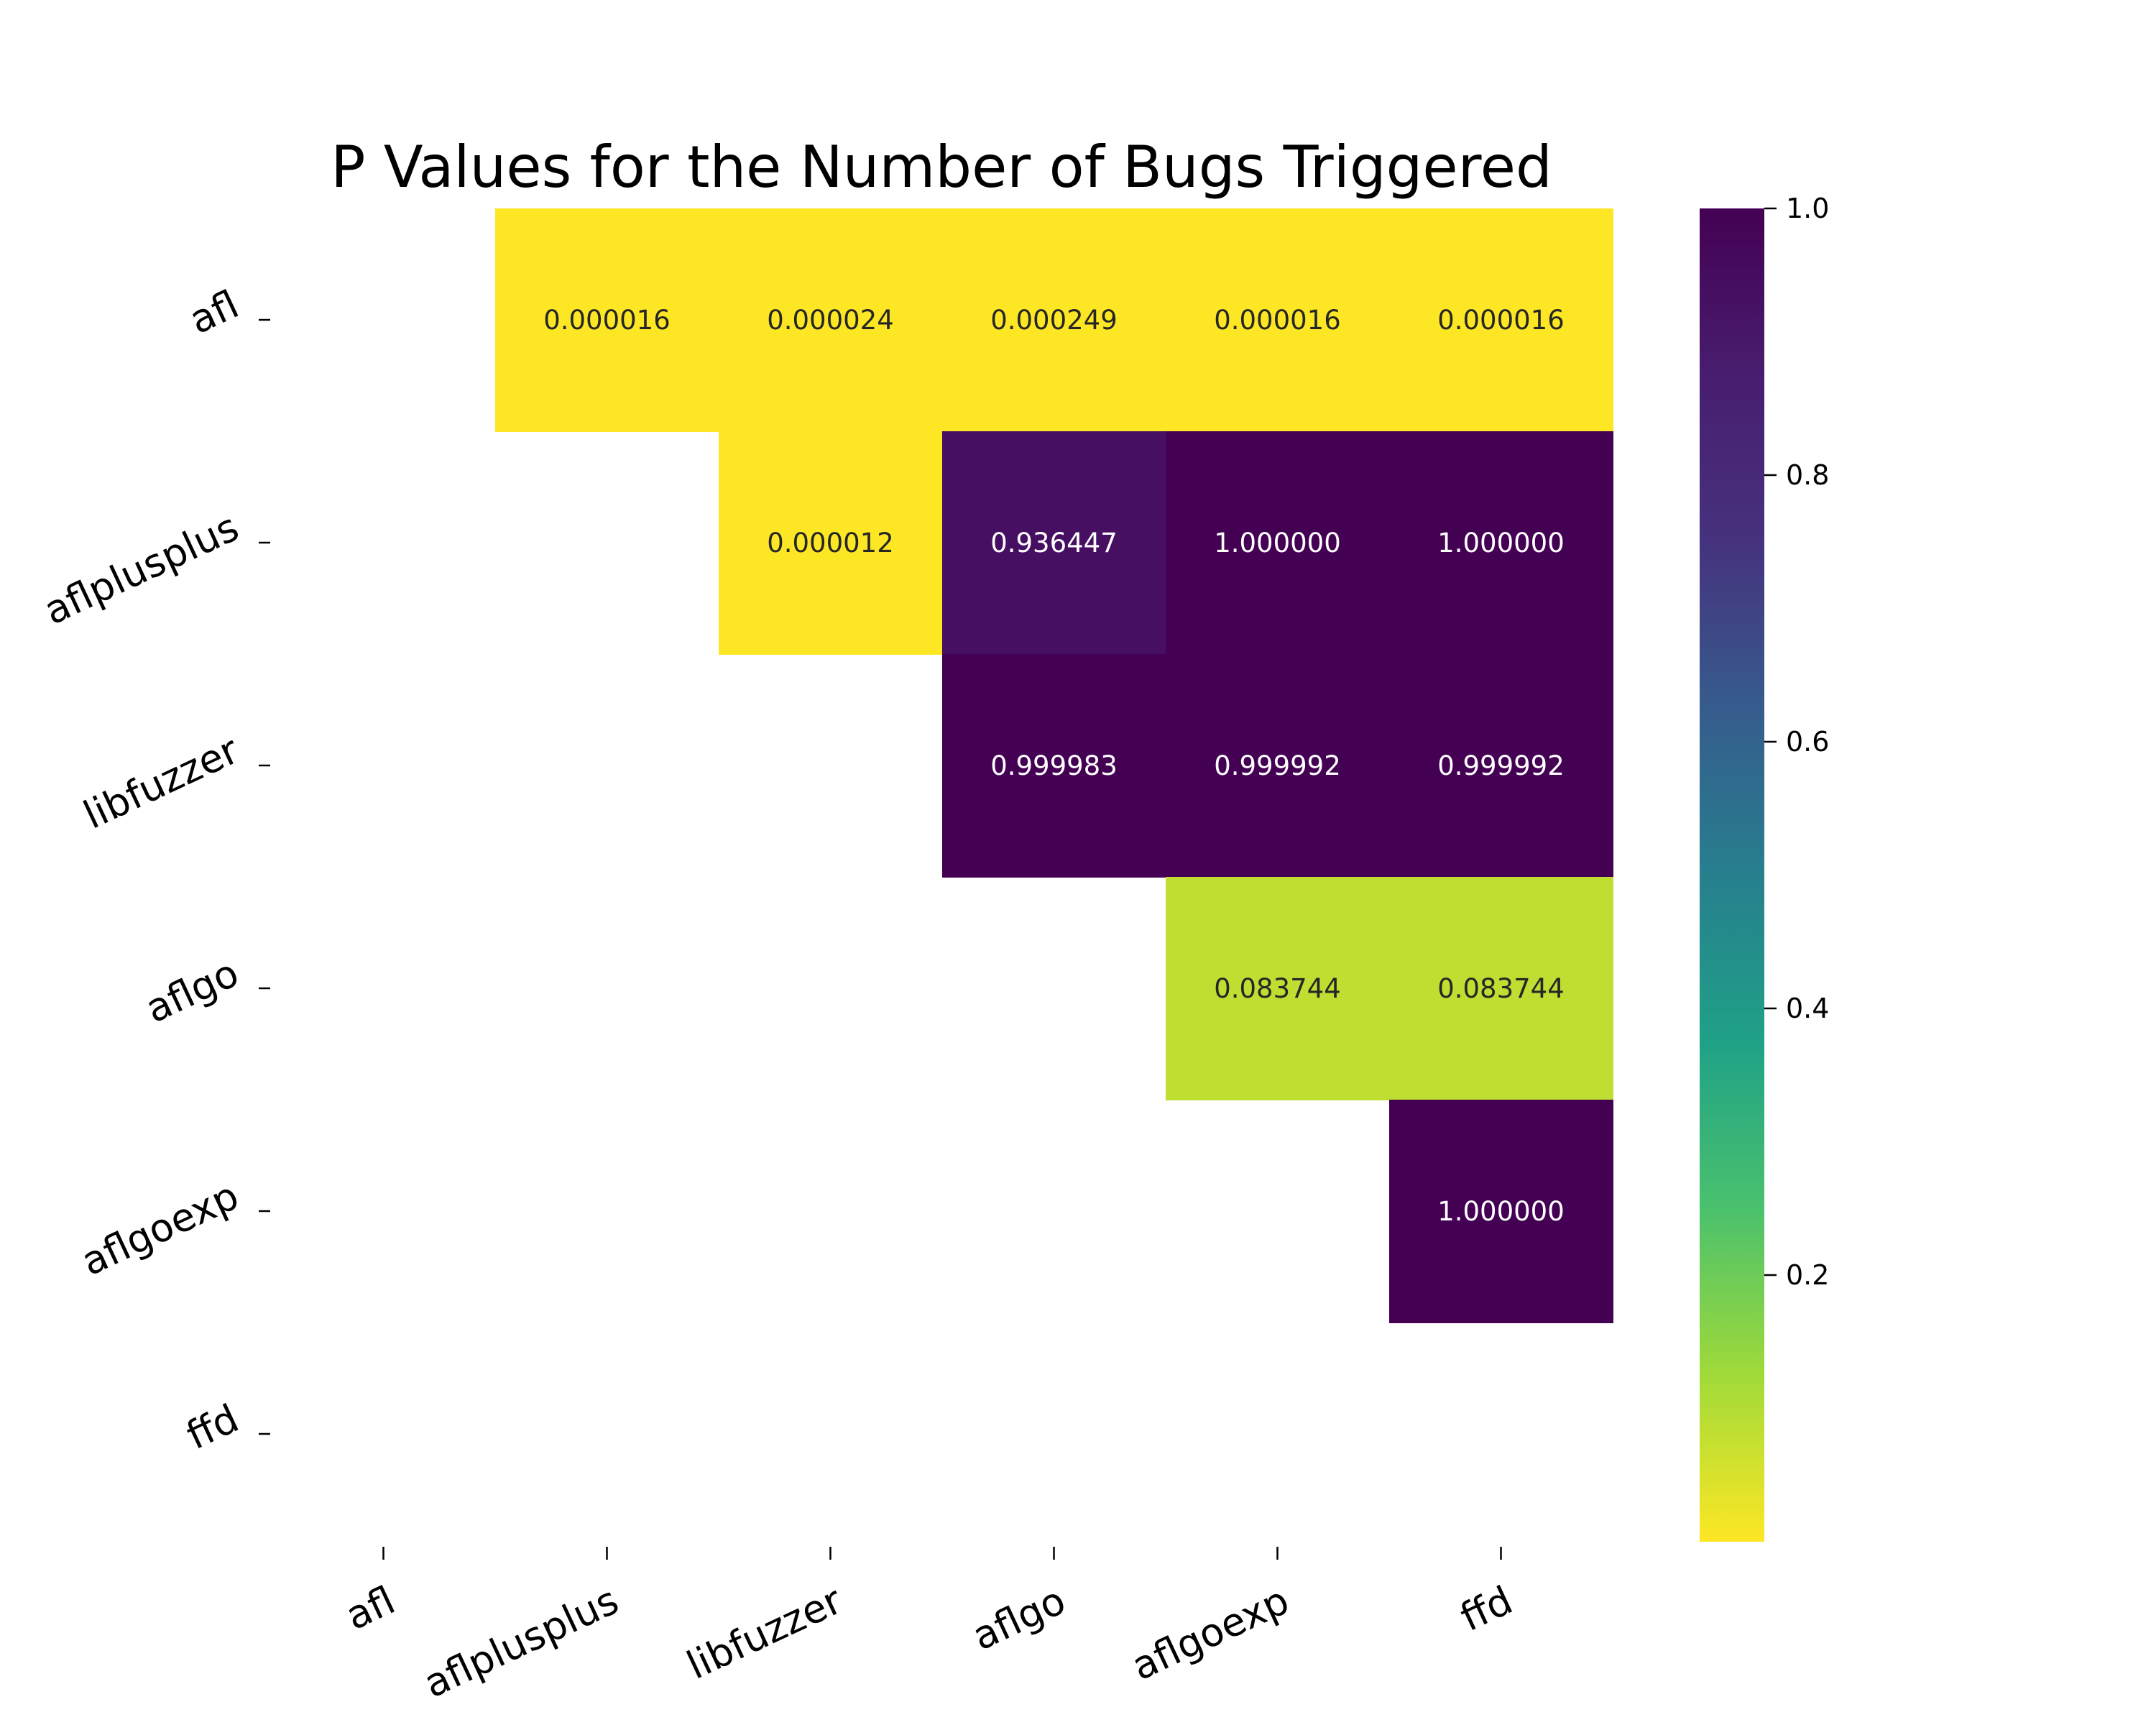 The width and height of the screenshot is (2156, 1725). I want to click on x-tick-label: aflplusplus, so click(521, 1642).